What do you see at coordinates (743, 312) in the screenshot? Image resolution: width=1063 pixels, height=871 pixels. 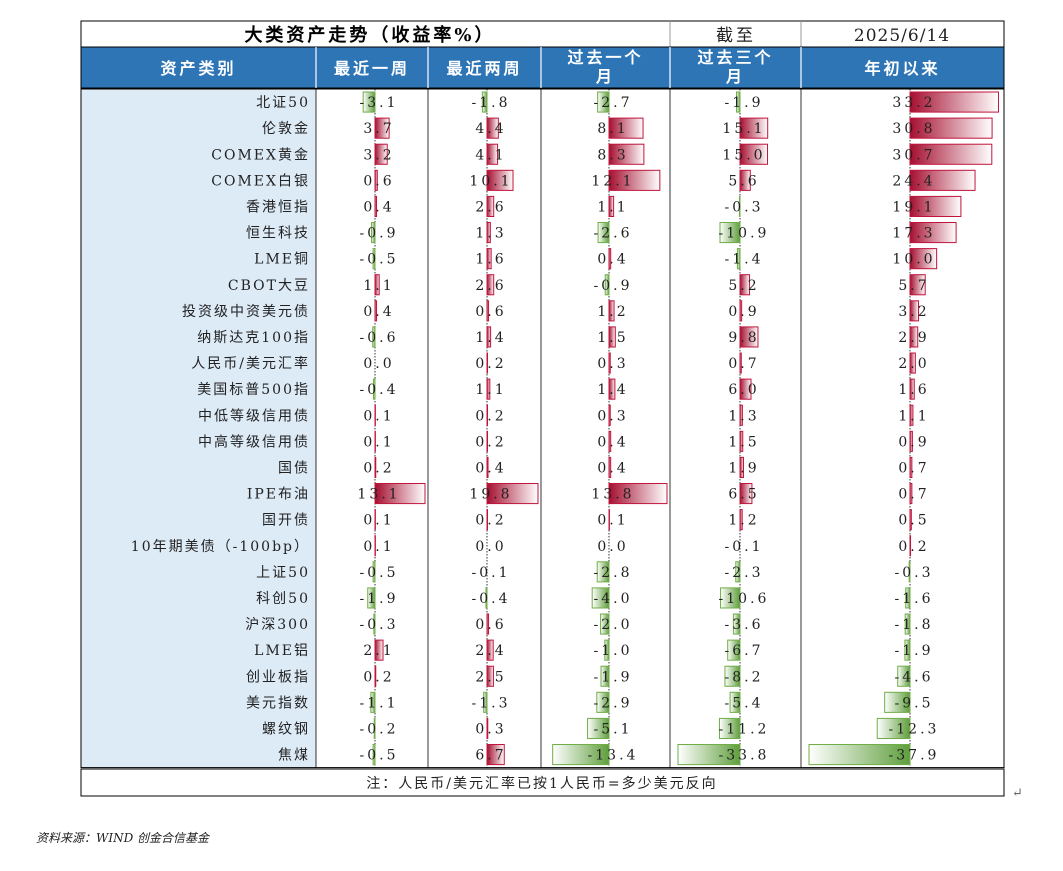 I see `value-month3: 0.9` at bounding box center [743, 312].